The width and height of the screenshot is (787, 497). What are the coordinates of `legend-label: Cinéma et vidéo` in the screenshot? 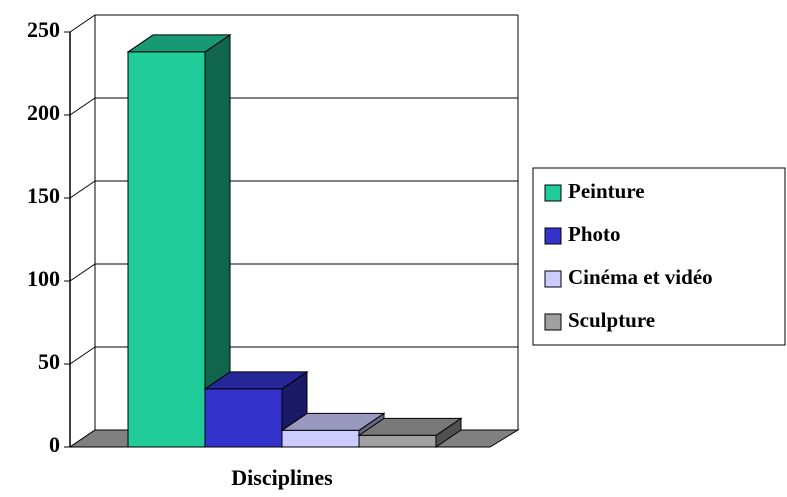 It's located at (640, 277).